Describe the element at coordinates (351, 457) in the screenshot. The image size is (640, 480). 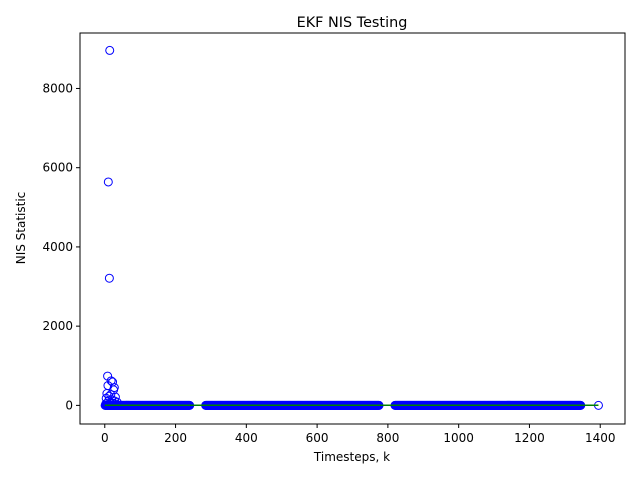
I see `x-axis-label: Timesteps, k` at that location.